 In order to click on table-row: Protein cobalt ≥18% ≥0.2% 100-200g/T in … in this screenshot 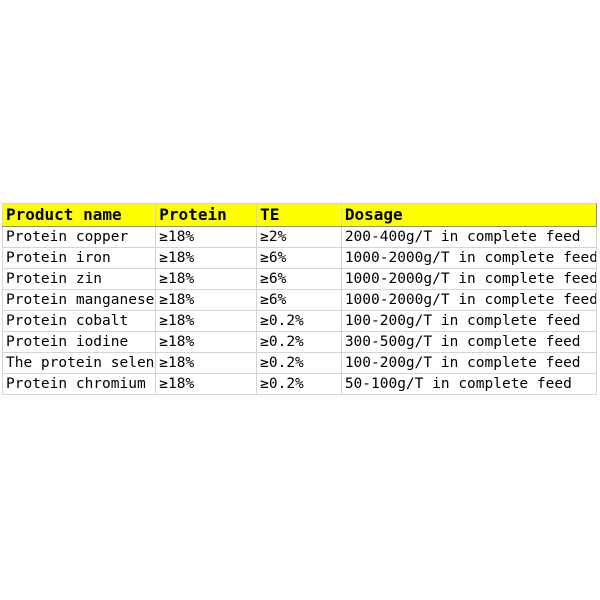, I will do `click(299, 321)`.